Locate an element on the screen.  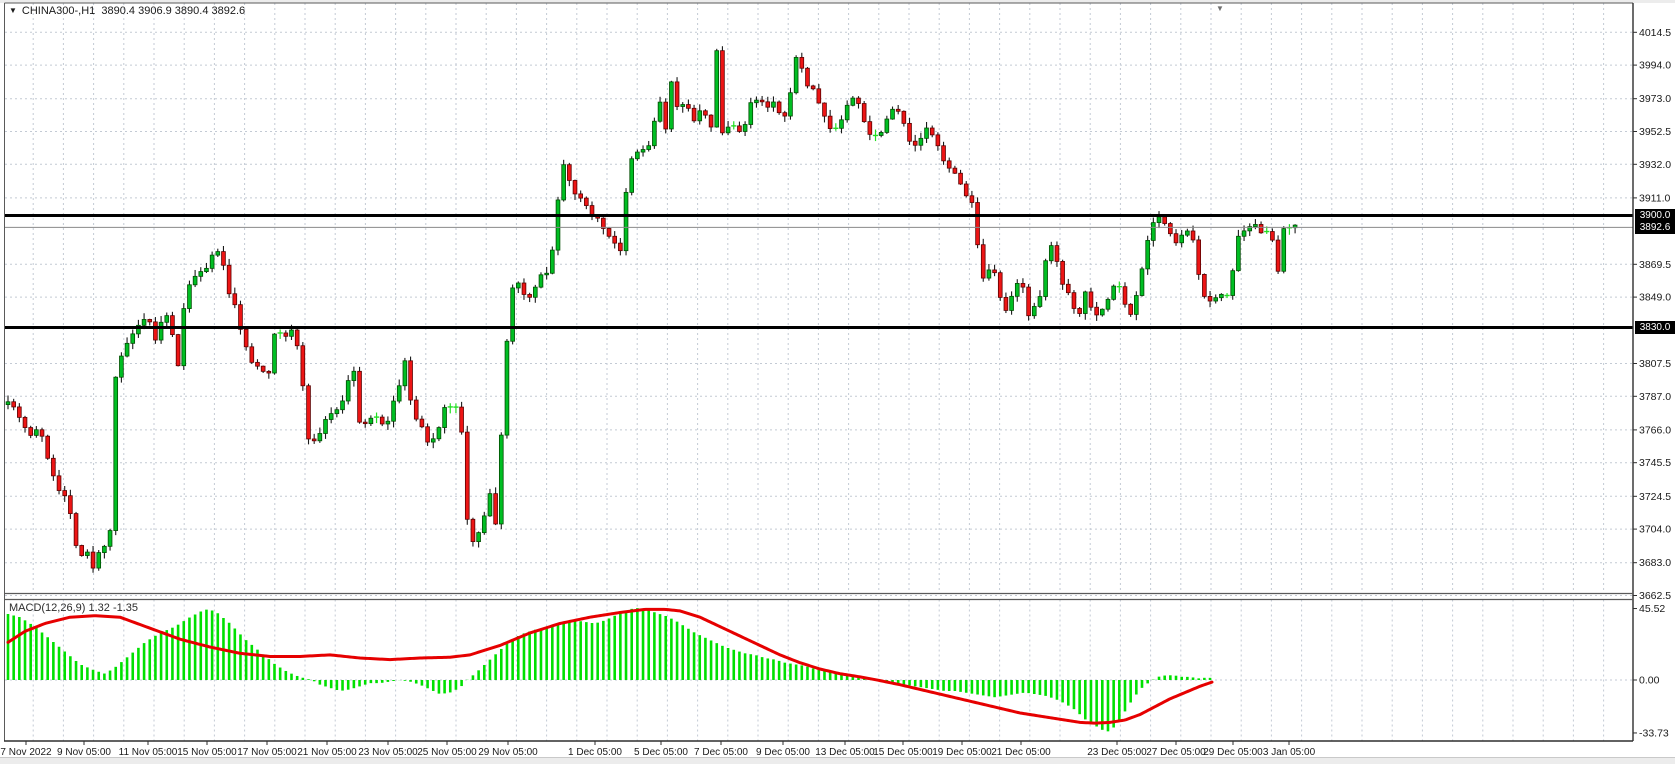
price-axis-tick: 3745.5 is located at coordinates (1655, 463).